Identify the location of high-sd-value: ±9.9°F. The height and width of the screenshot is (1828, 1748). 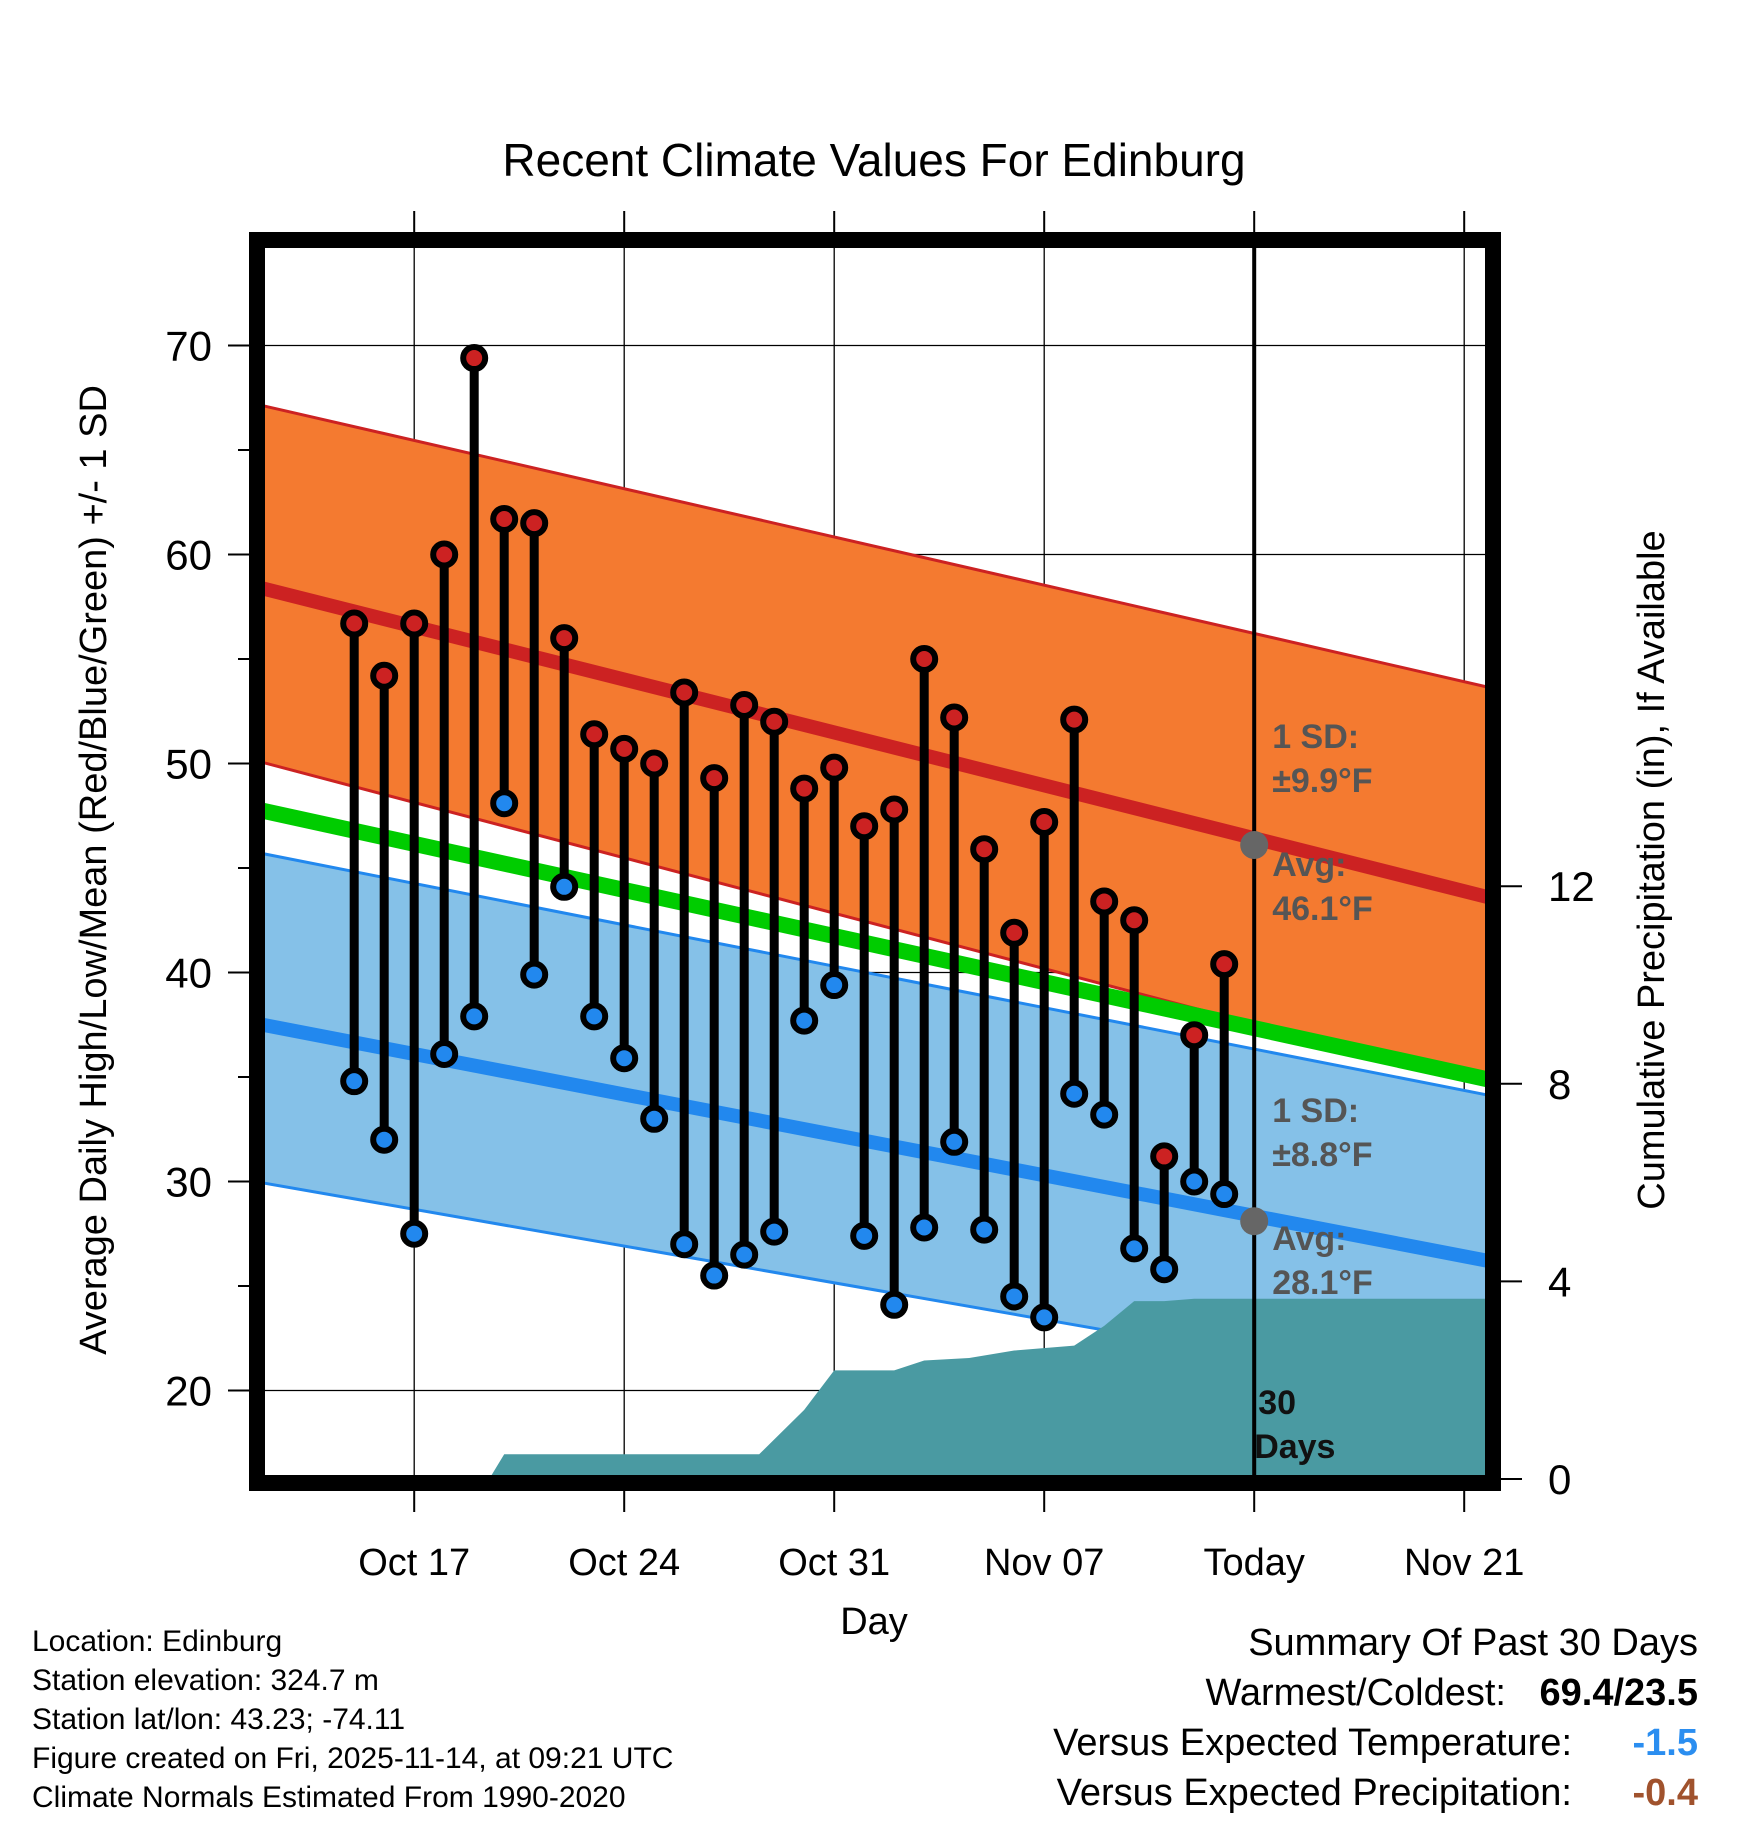
(1322, 781).